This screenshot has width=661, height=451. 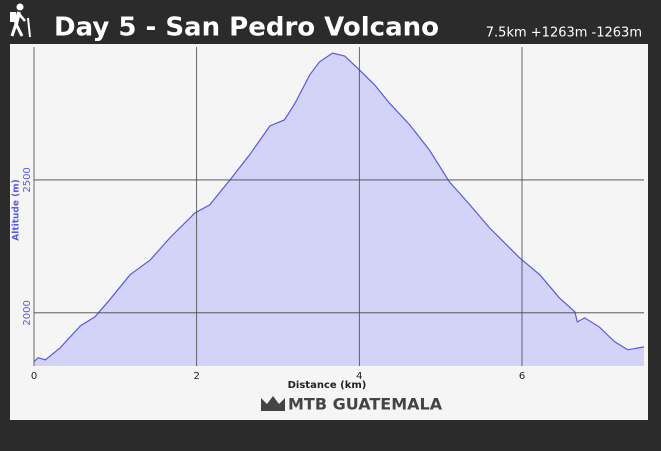 I want to click on stats: 7.5km +1263m -1263m, so click(x=564, y=33).